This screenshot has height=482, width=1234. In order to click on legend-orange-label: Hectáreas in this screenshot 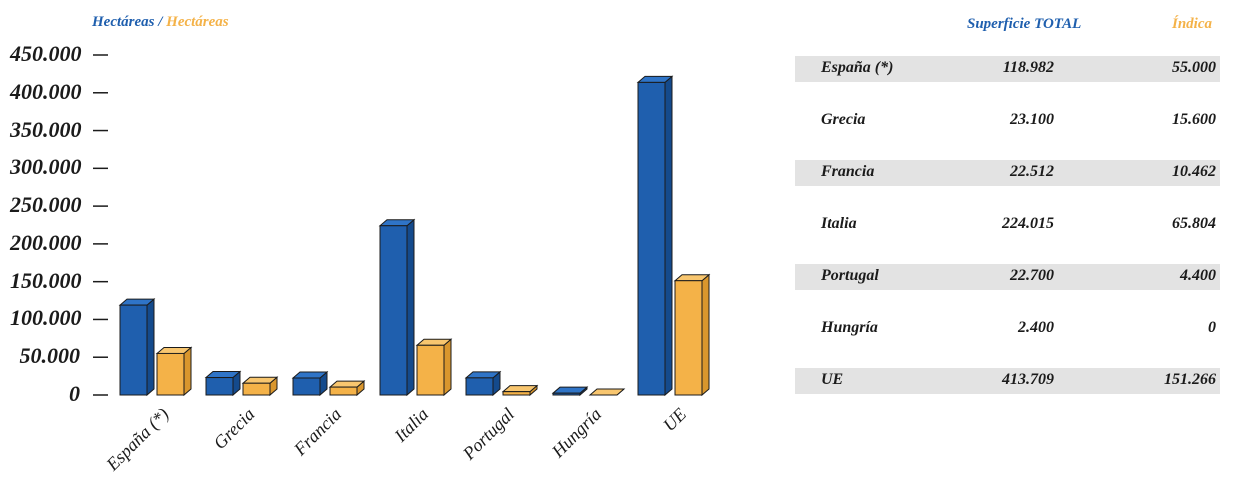, I will do `click(197, 22)`.